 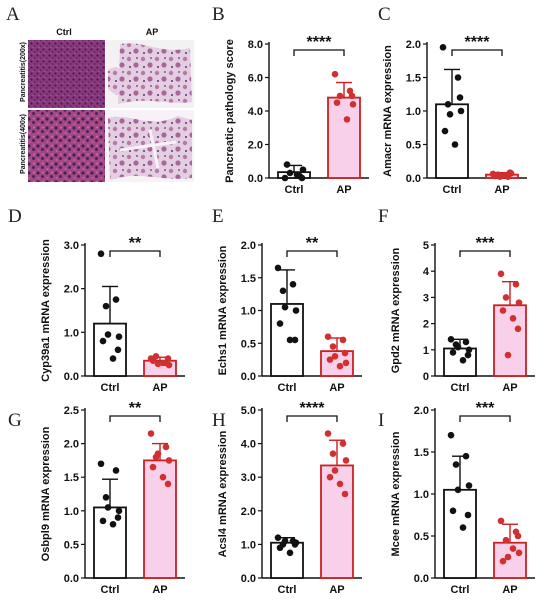 What do you see at coordinates (426, 325) in the screenshot?
I see `y-tick-label-f: 2` at bounding box center [426, 325].